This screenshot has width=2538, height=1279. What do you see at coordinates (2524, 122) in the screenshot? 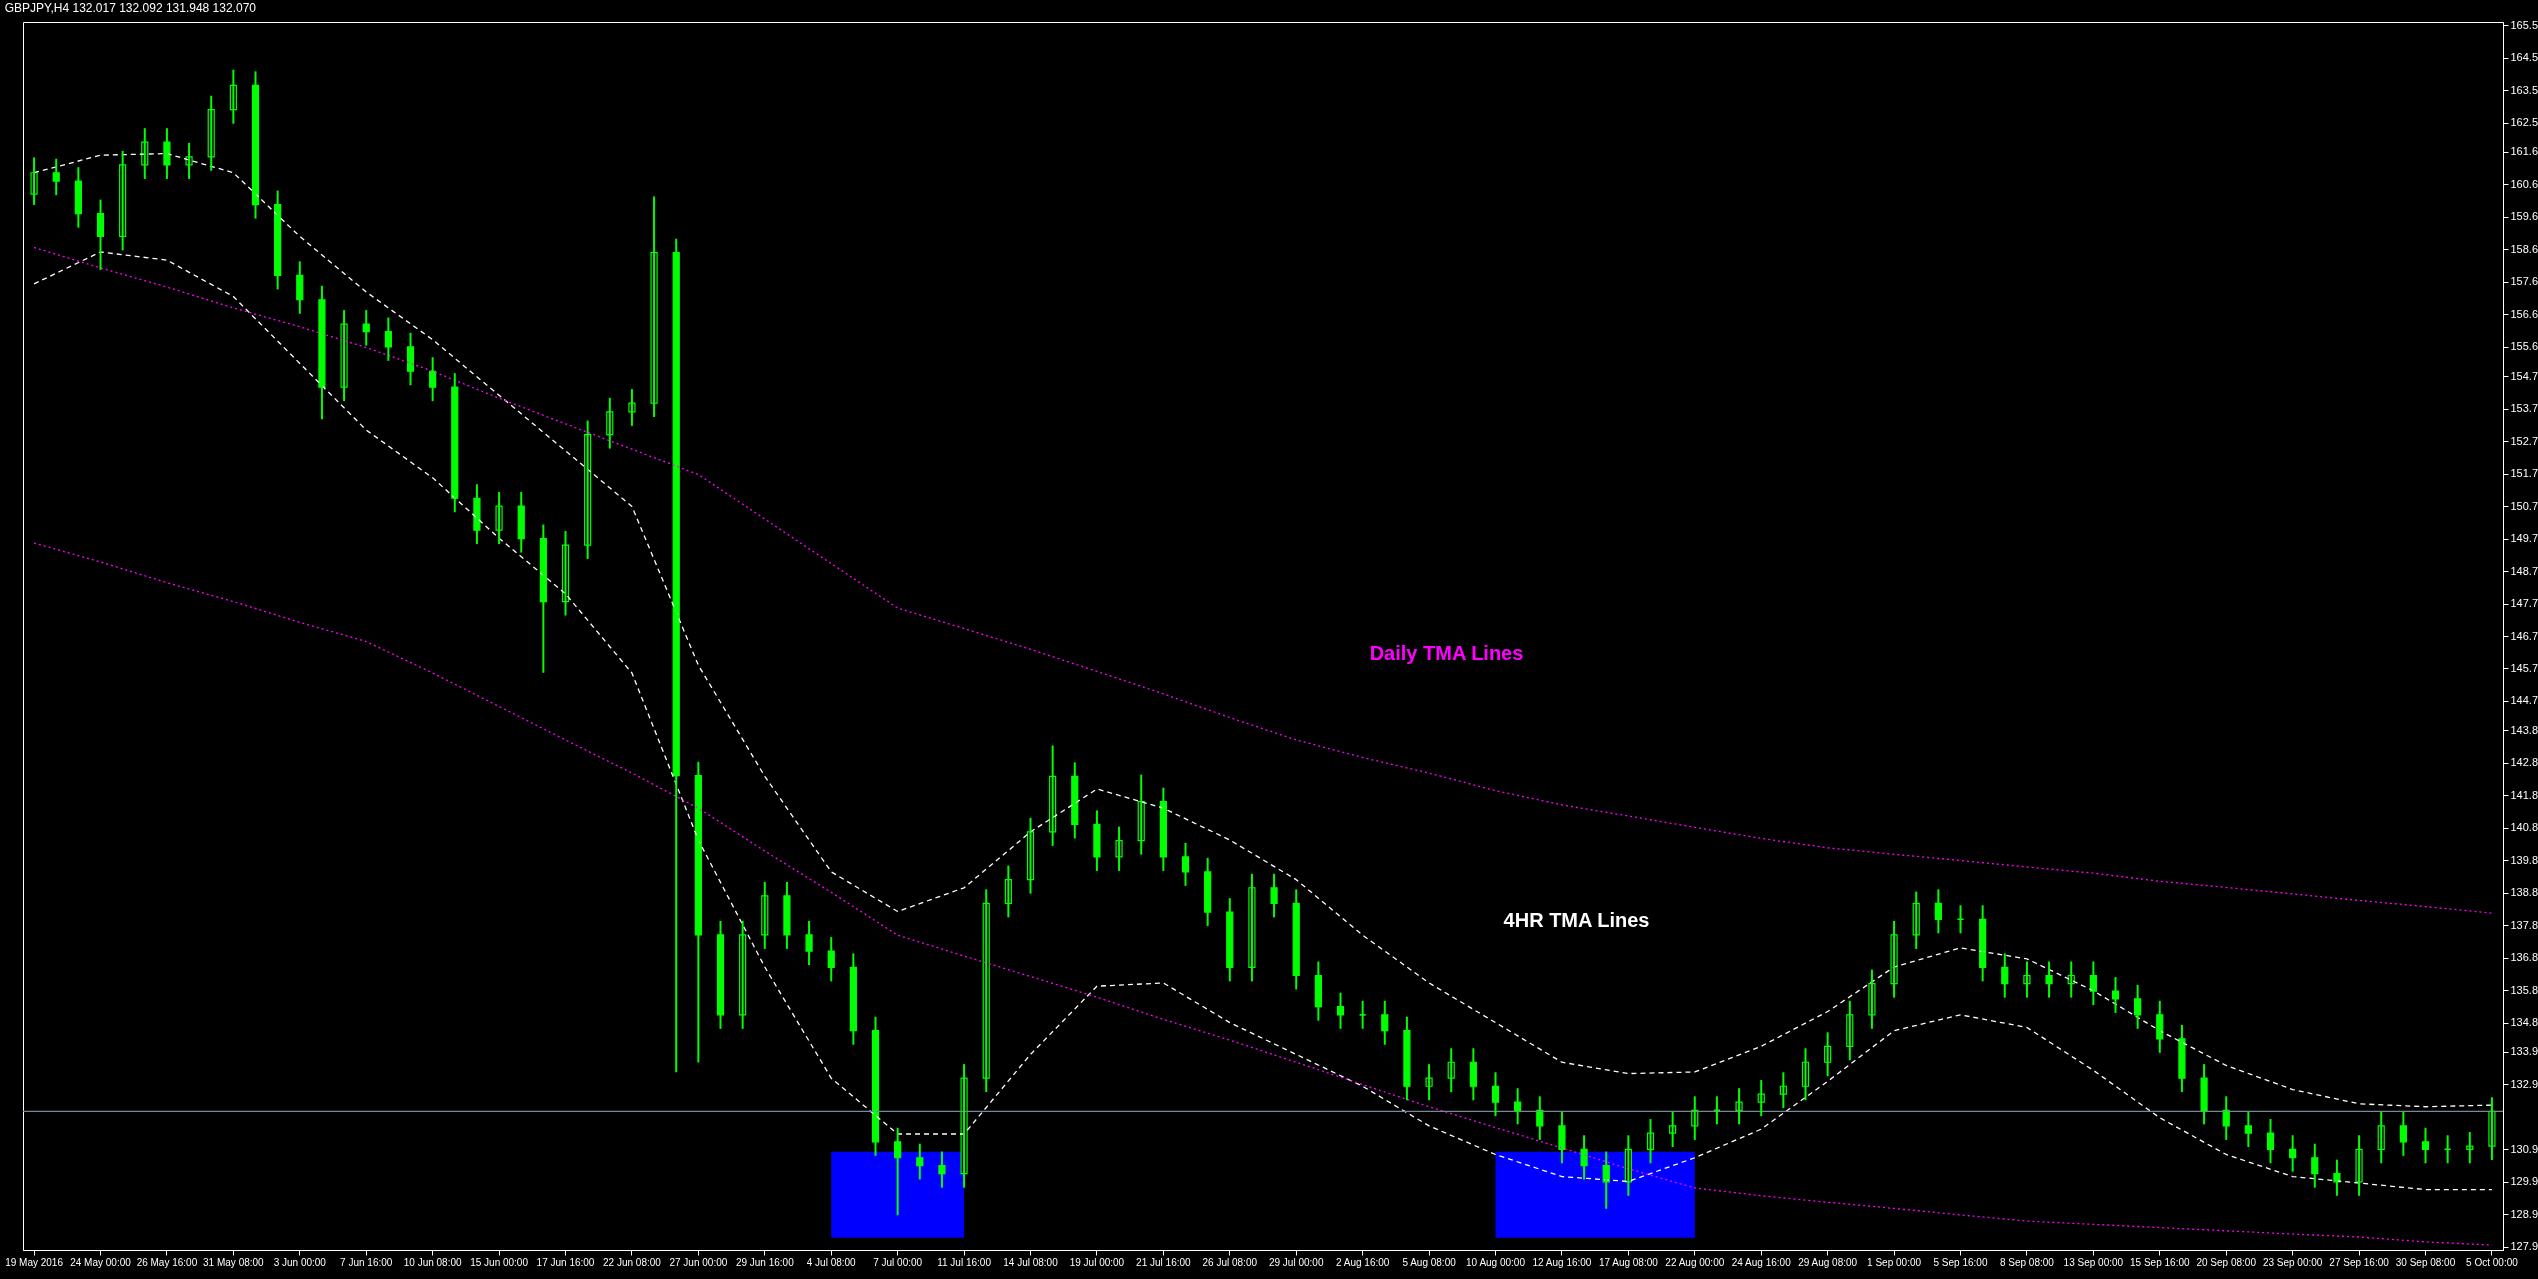
I see `y-tick-label: 162.5` at bounding box center [2524, 122].